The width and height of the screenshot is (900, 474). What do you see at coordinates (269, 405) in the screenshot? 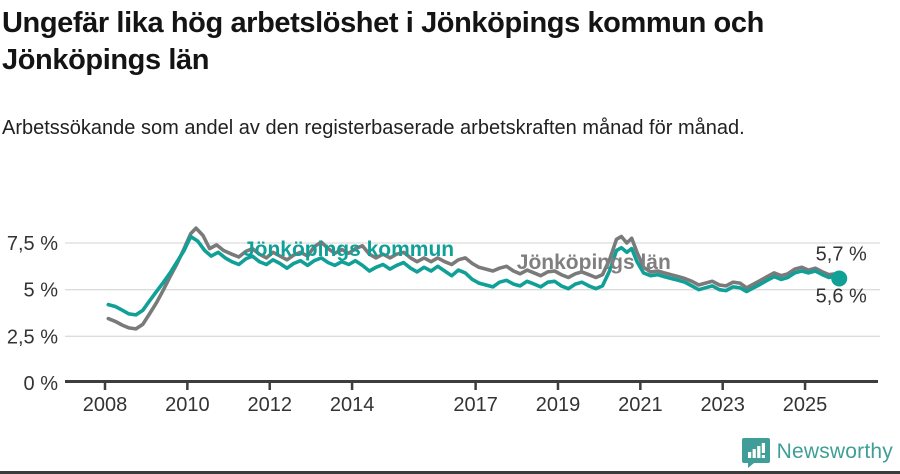
I see `x-tick-label-2012: 2012` at bounding box center [269, 405].